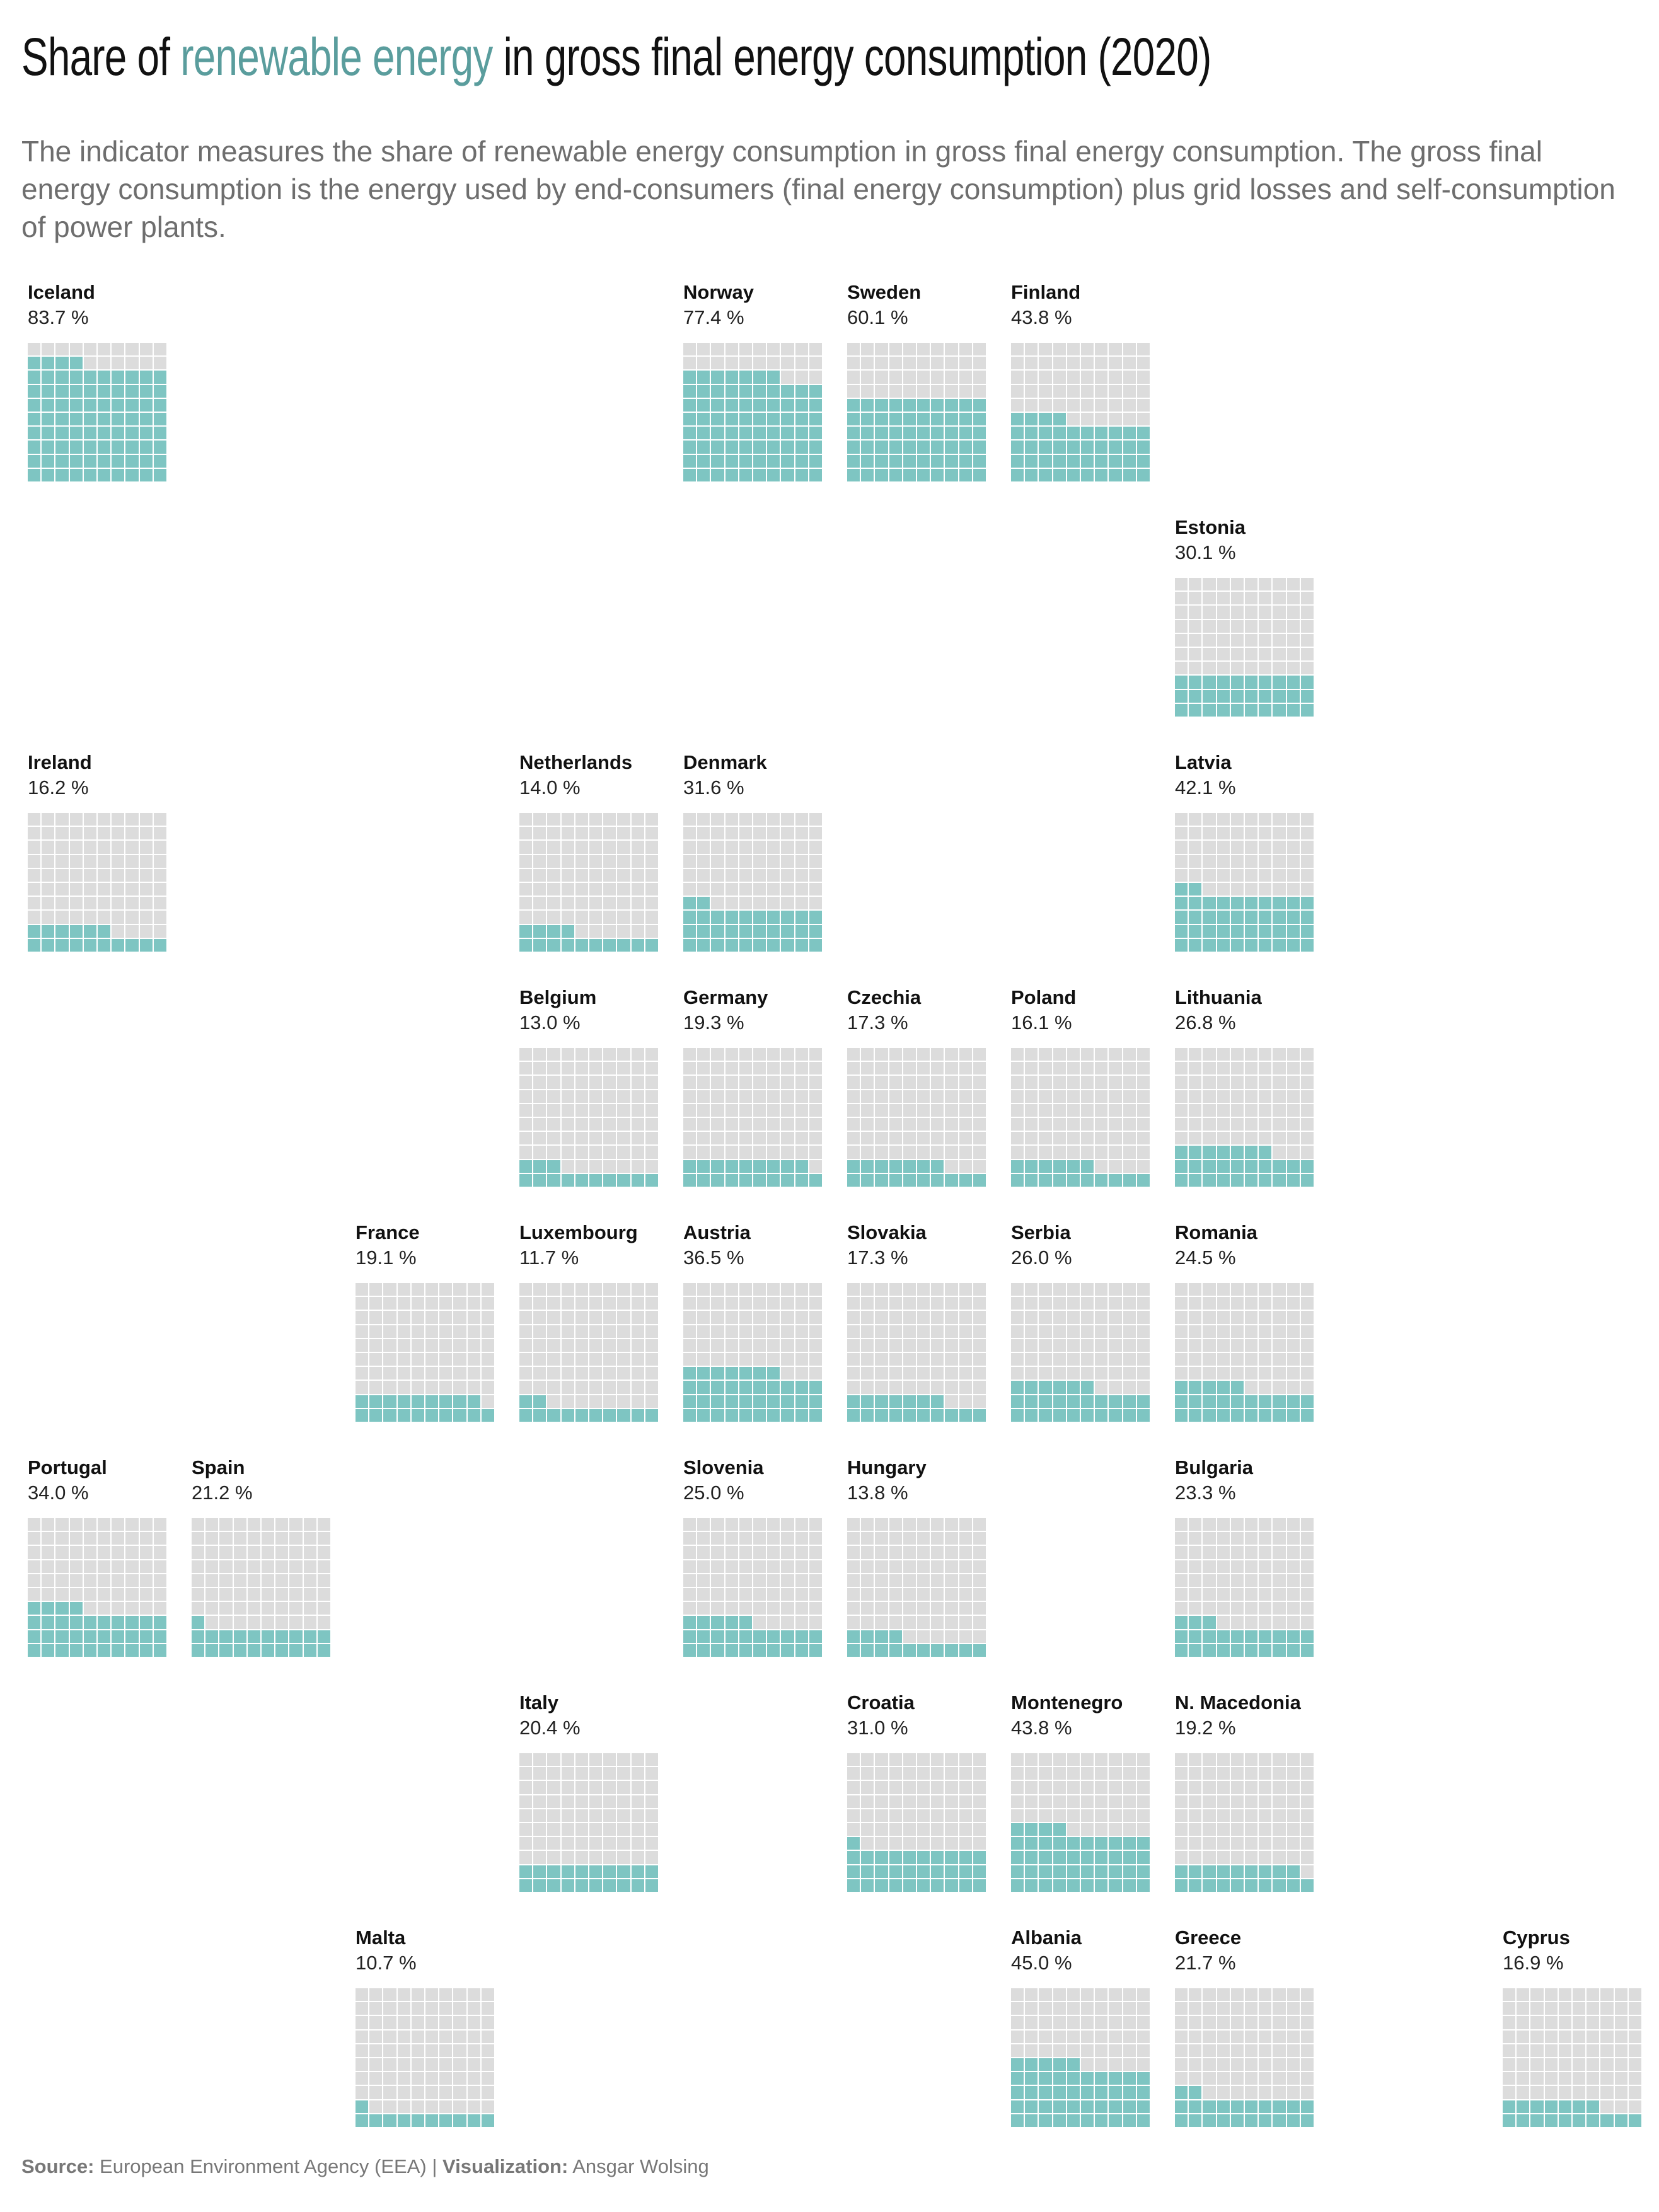  Describe the element at coordinates (723, 1467) in the screenshot. I see `country-name: Slovenia` at that location.